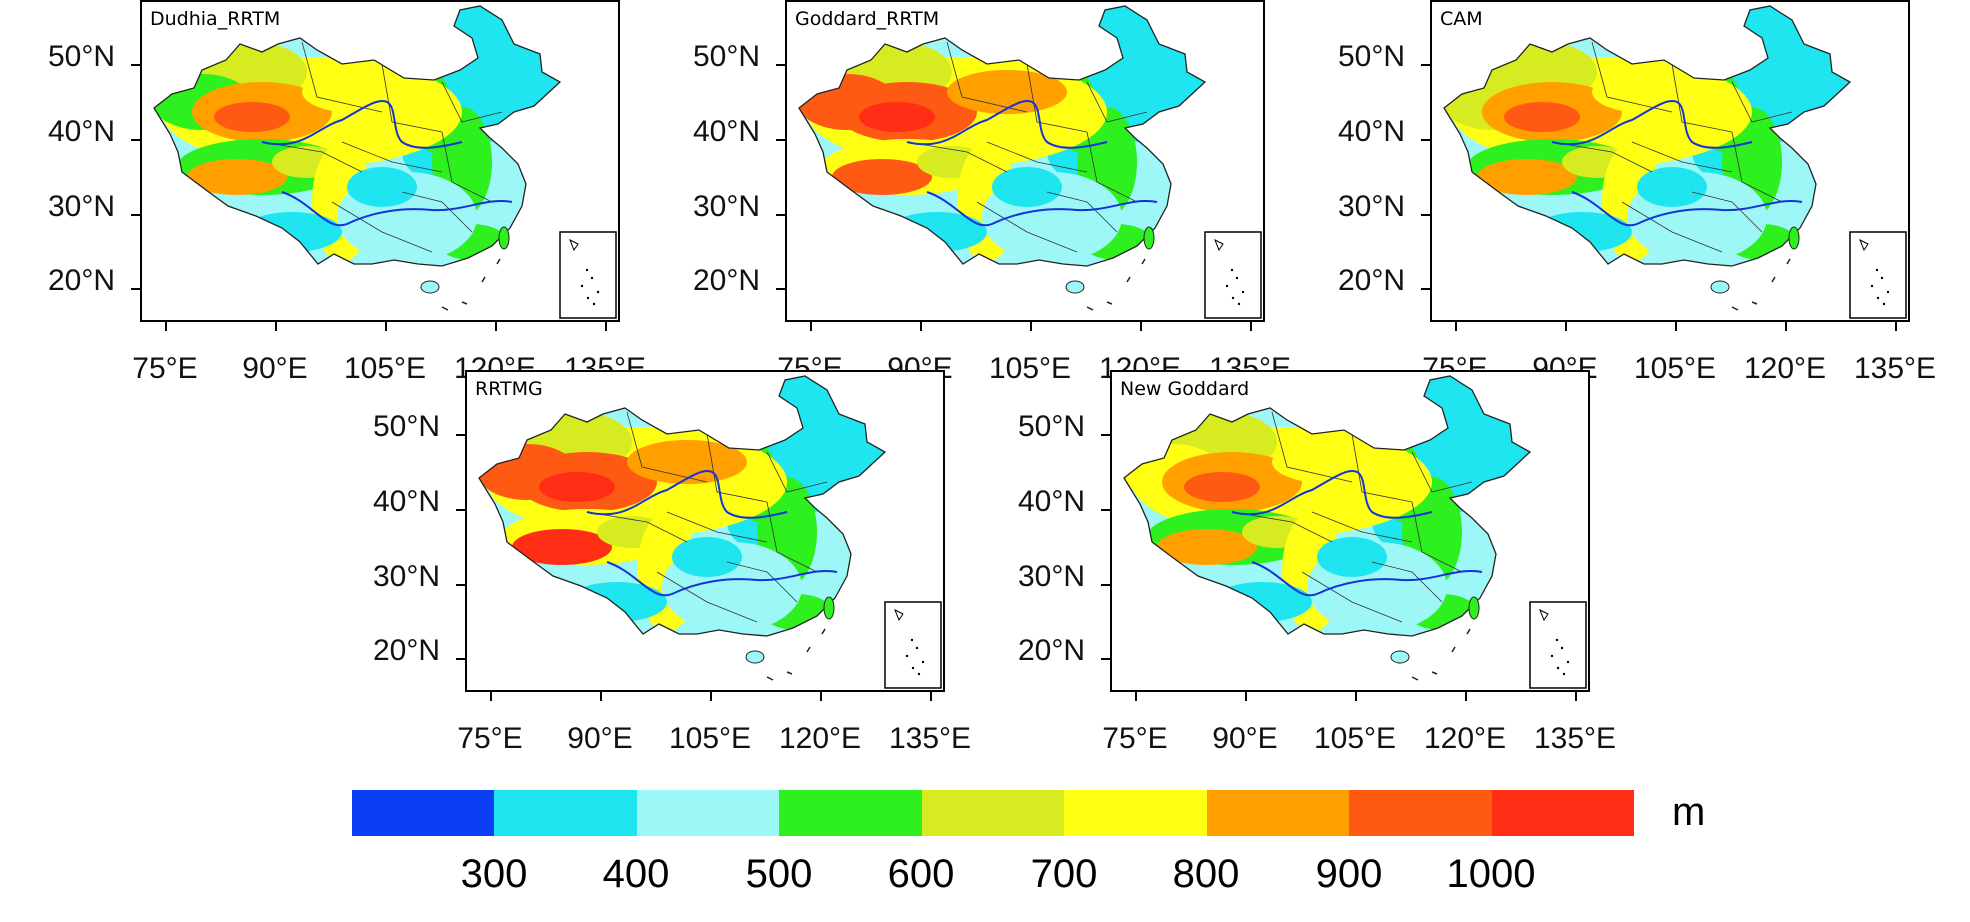 The width and height of the screenshot is (1970, 922). What do you see at coordinates (1206, 874) in the screenshot?
I see `colorbar-label: 800` at bounding box center [1206, 874].